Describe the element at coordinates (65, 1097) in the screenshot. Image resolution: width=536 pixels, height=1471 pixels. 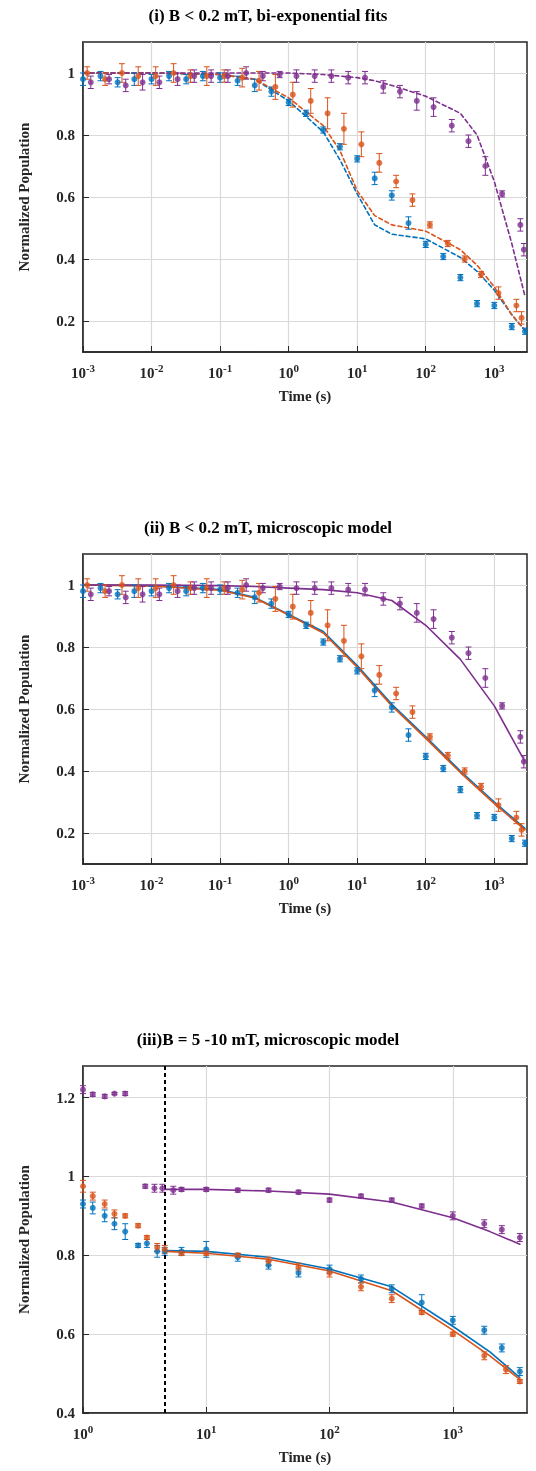
I see `y-tick-label: 1.2` at that location.